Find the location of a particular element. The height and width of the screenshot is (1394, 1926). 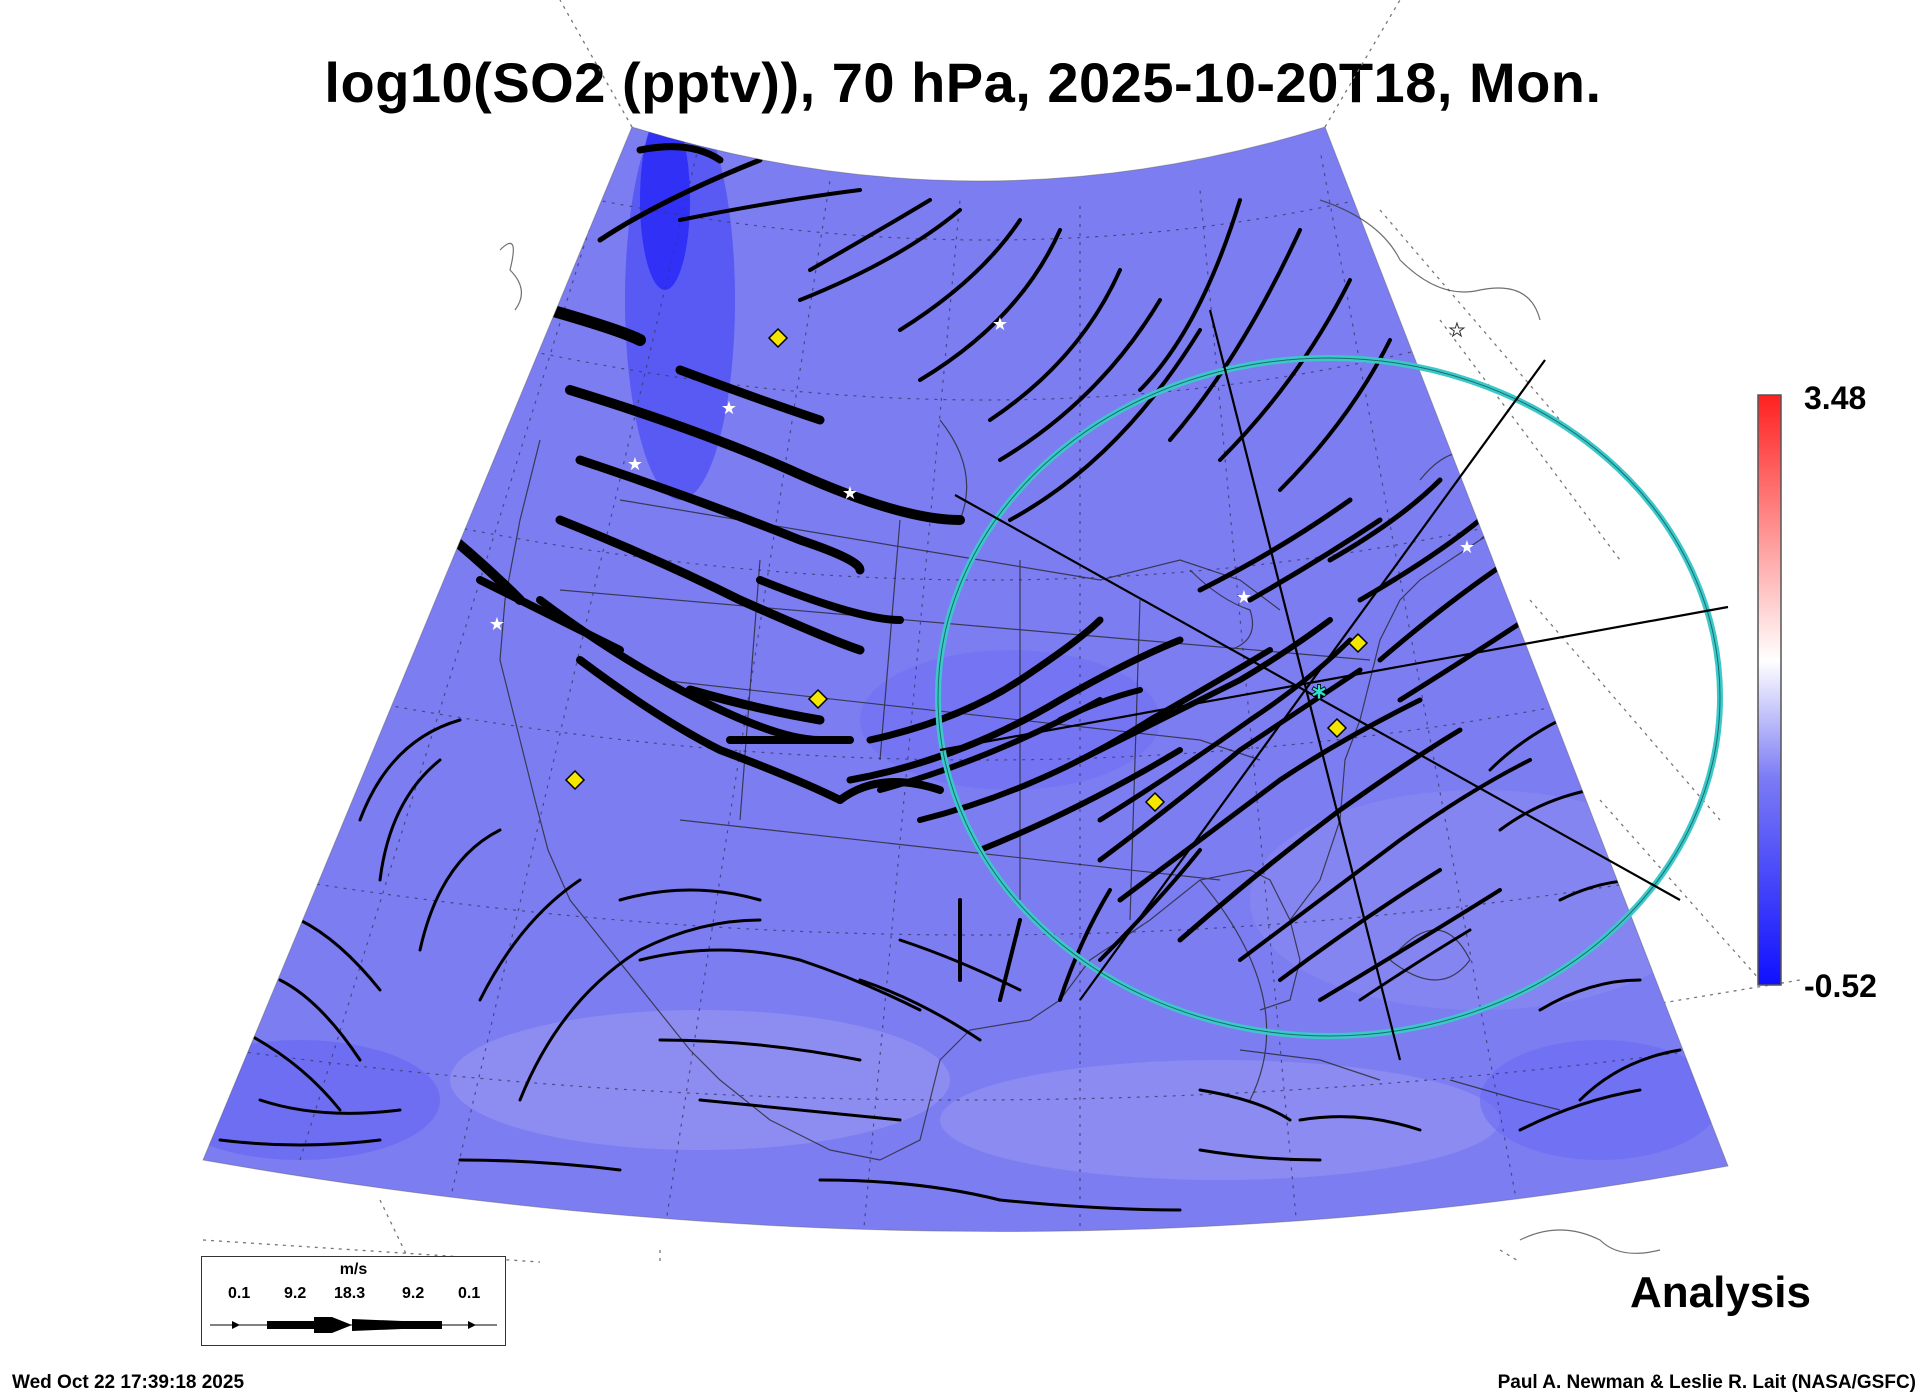

legend-arrow-scale is located at coordinates (353, 1325).